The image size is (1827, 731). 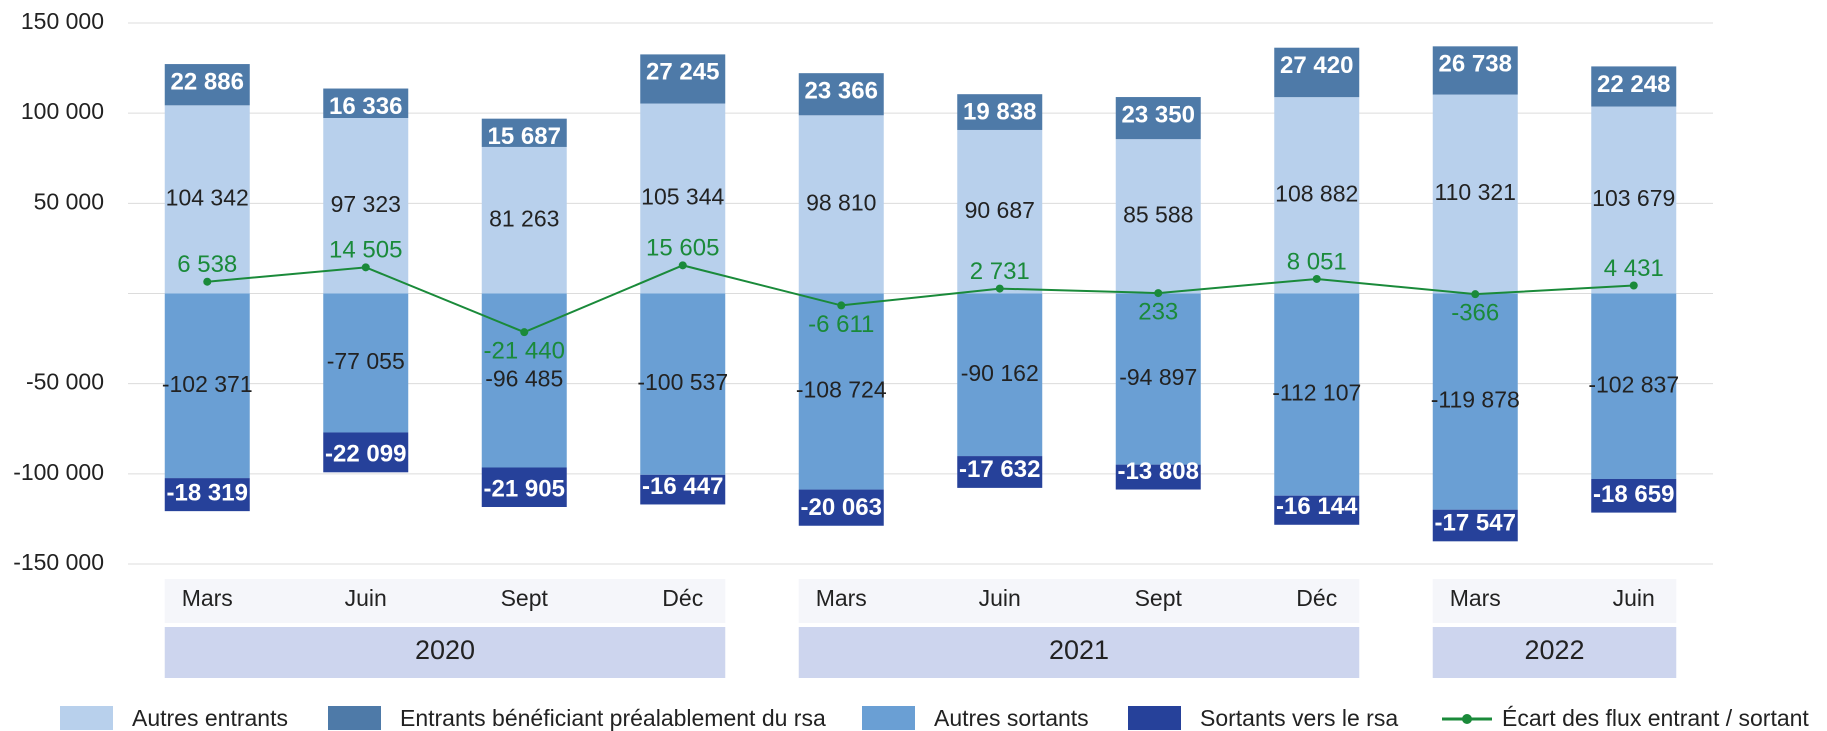 I want to click on y-tick-label: -50 000, so click(x=65, y=382).